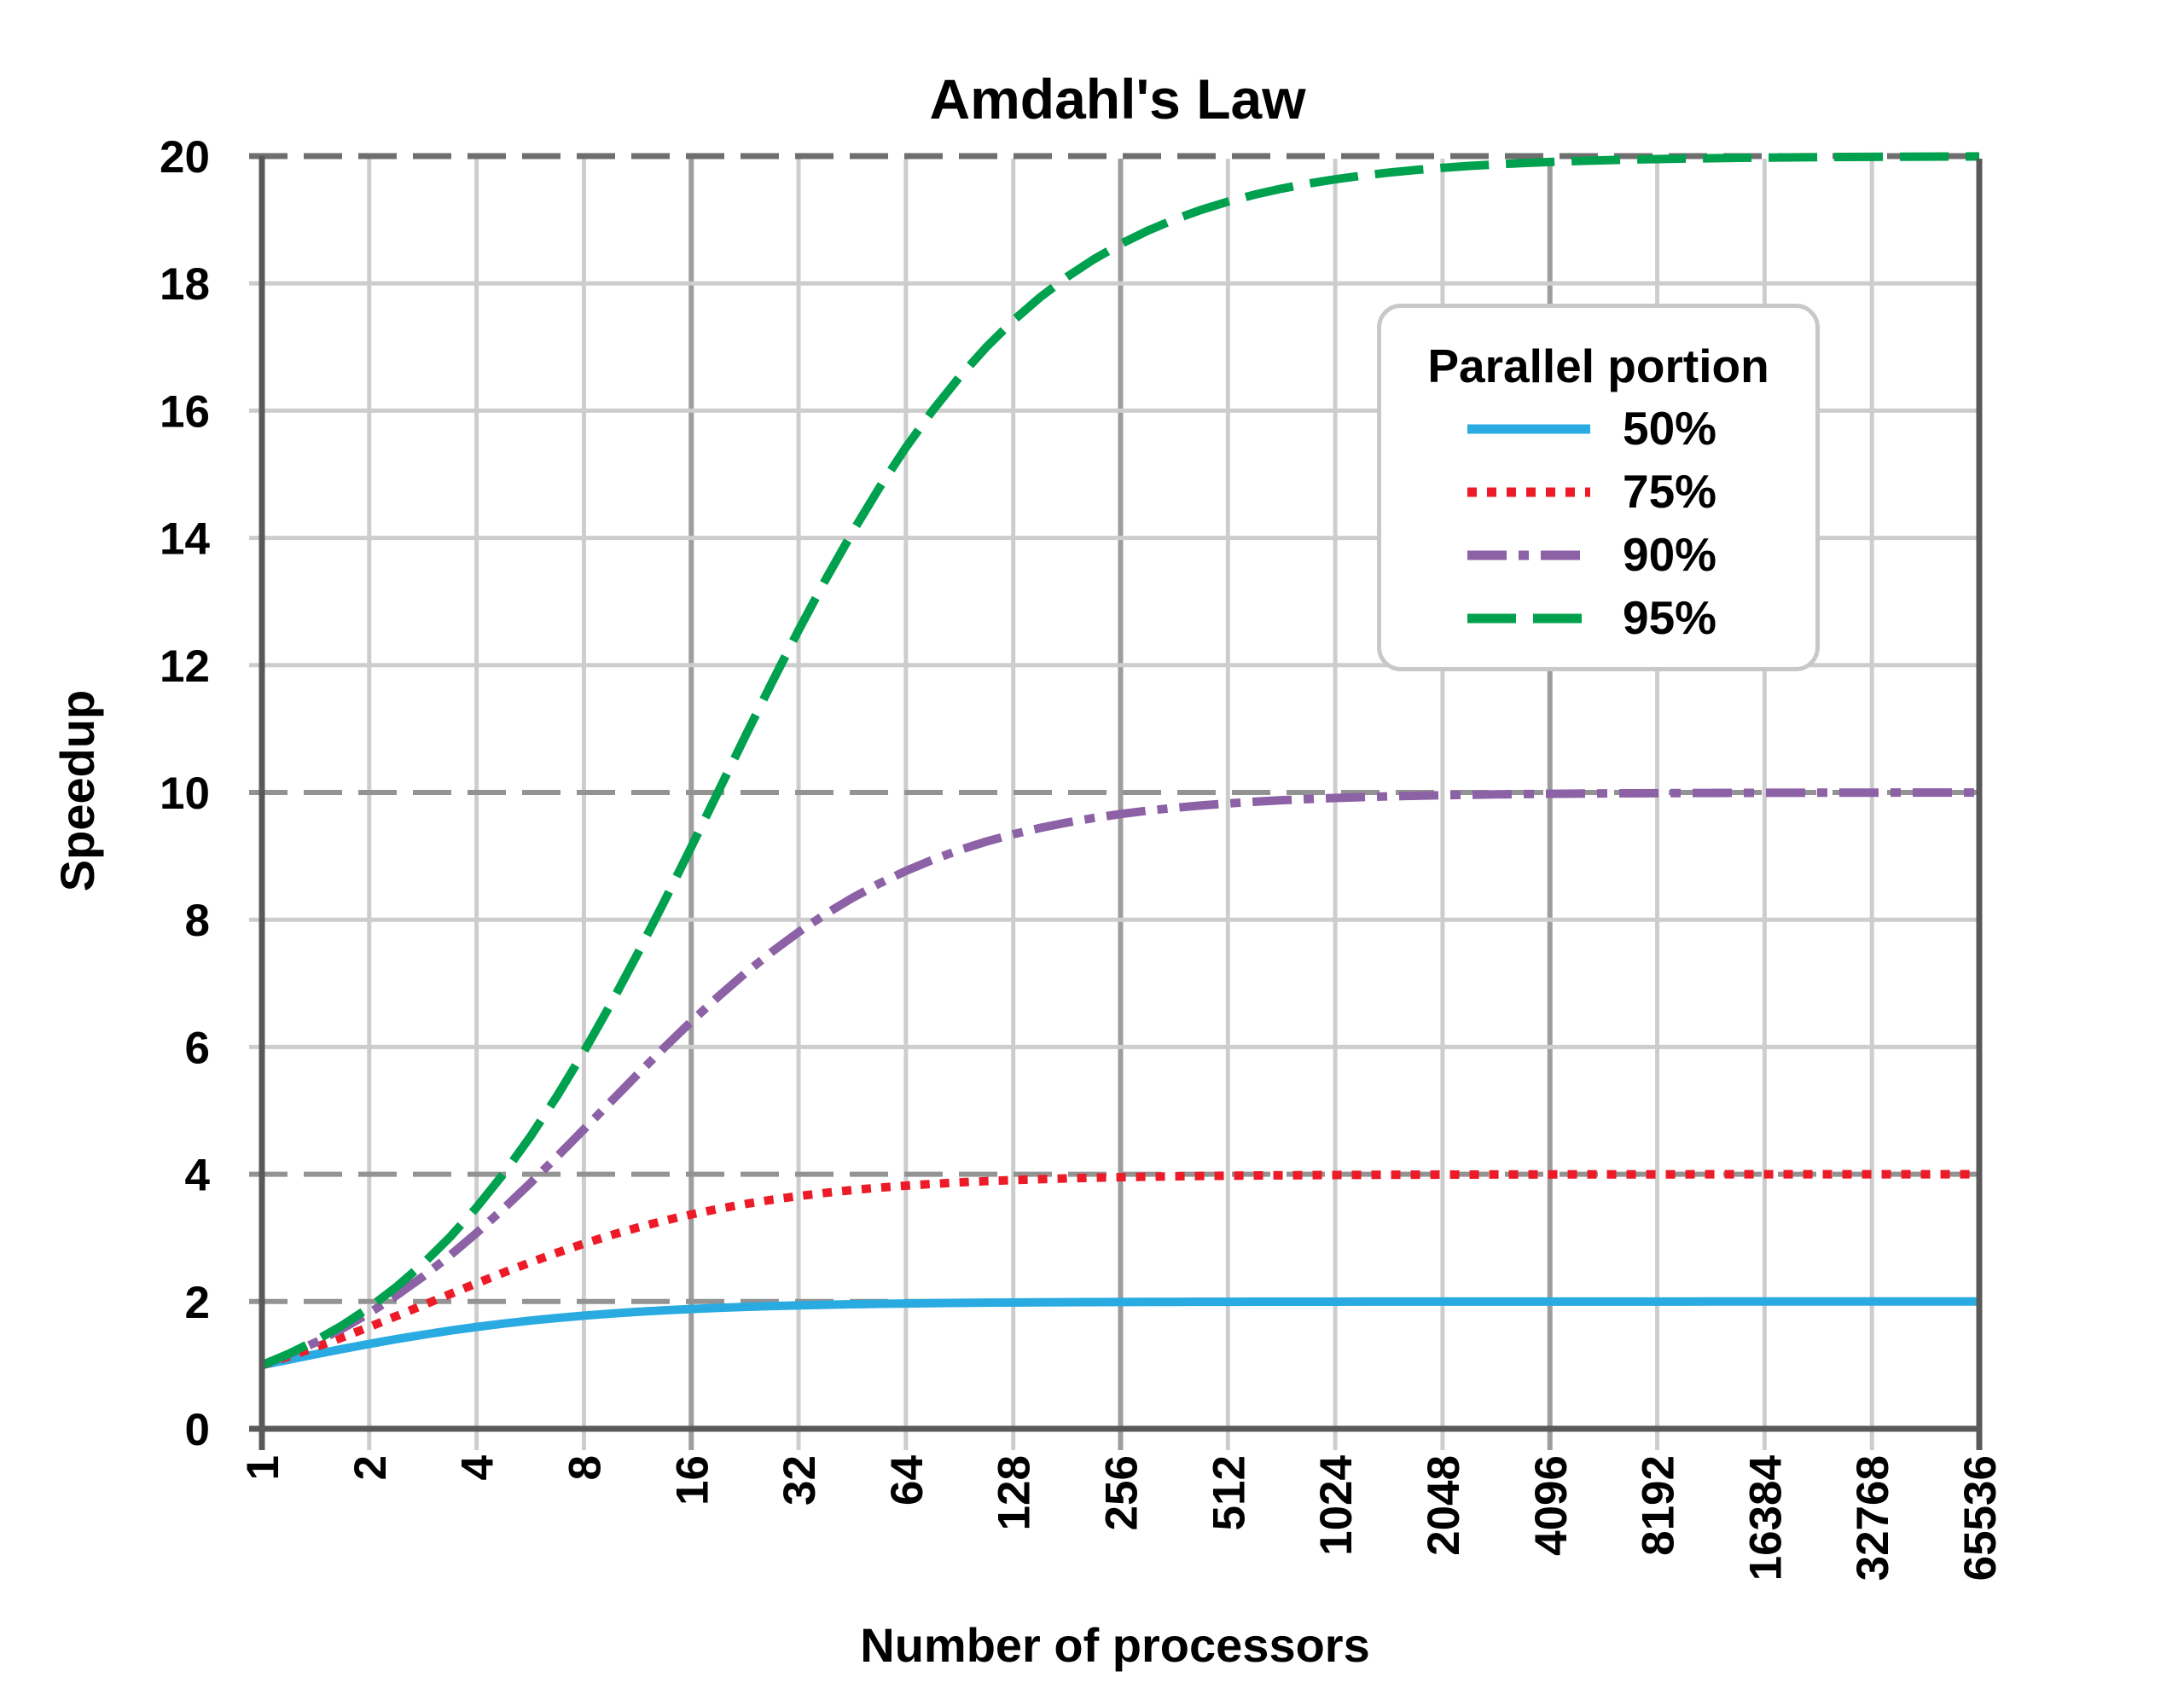 This screenshot has height=1706, width=2184. Describe the element at coordinates (1120, 1269) in the screenshot. I see `curve-75%` at that location.